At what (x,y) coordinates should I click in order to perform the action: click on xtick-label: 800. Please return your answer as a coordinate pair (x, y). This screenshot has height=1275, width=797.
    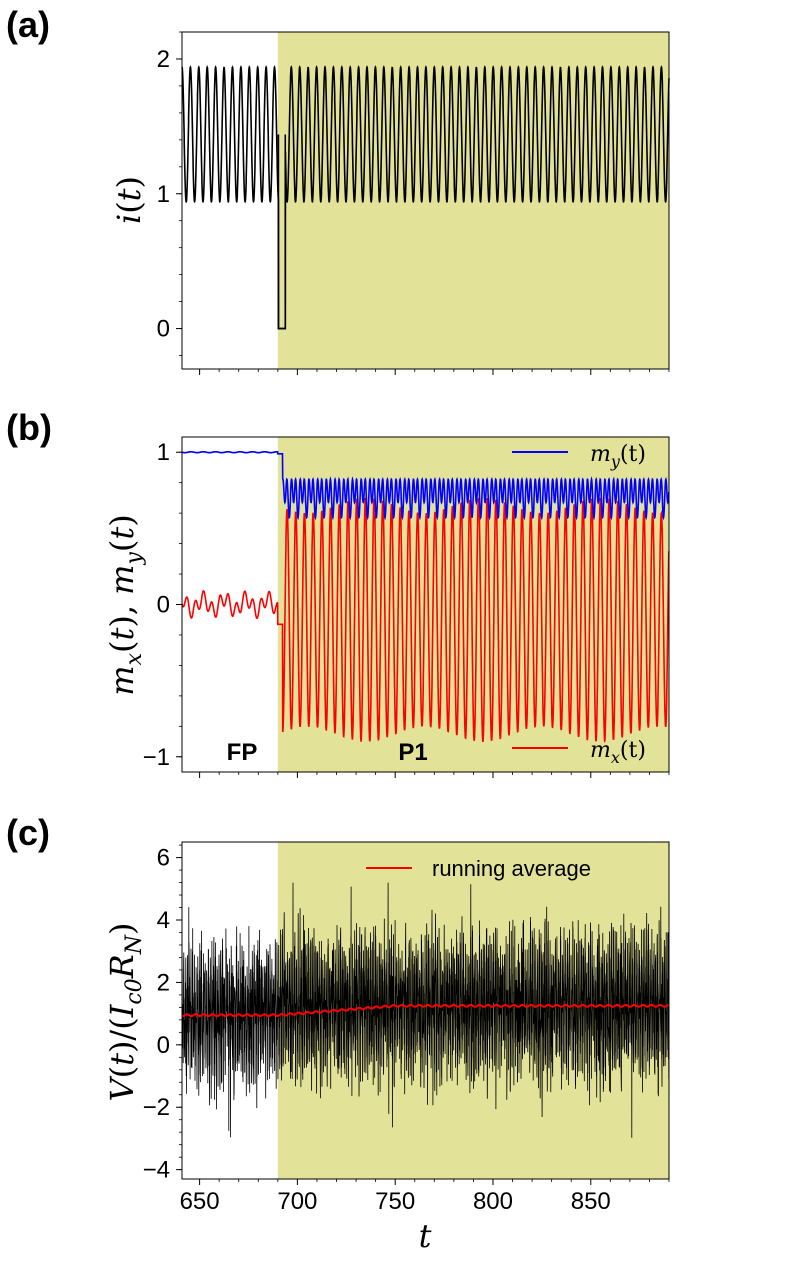
    Looking at the image, I should click on (493, 1201).